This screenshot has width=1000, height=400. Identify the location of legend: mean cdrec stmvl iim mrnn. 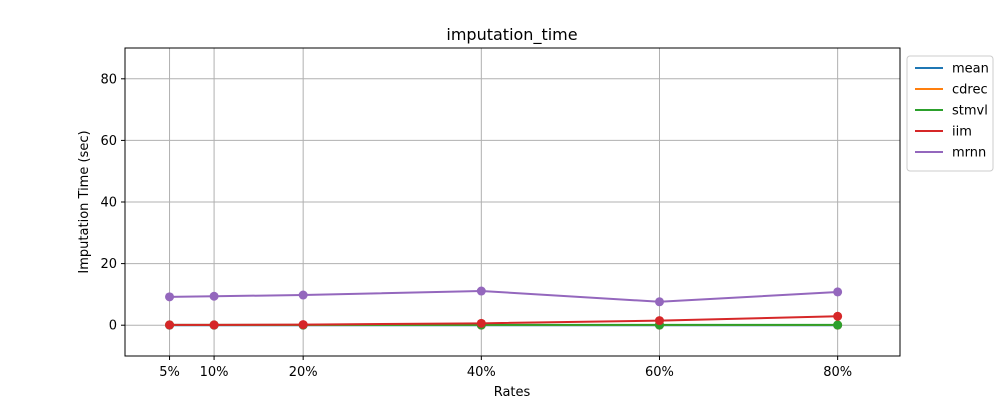
(950, 113).